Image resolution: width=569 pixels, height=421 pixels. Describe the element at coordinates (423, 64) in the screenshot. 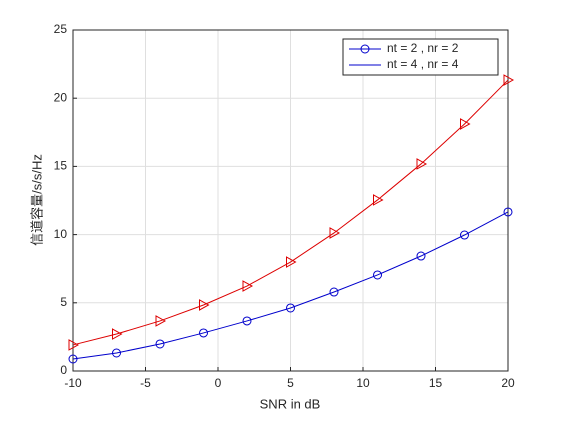

I see `legend-label: nt = 4 , nr = 4` at that location.